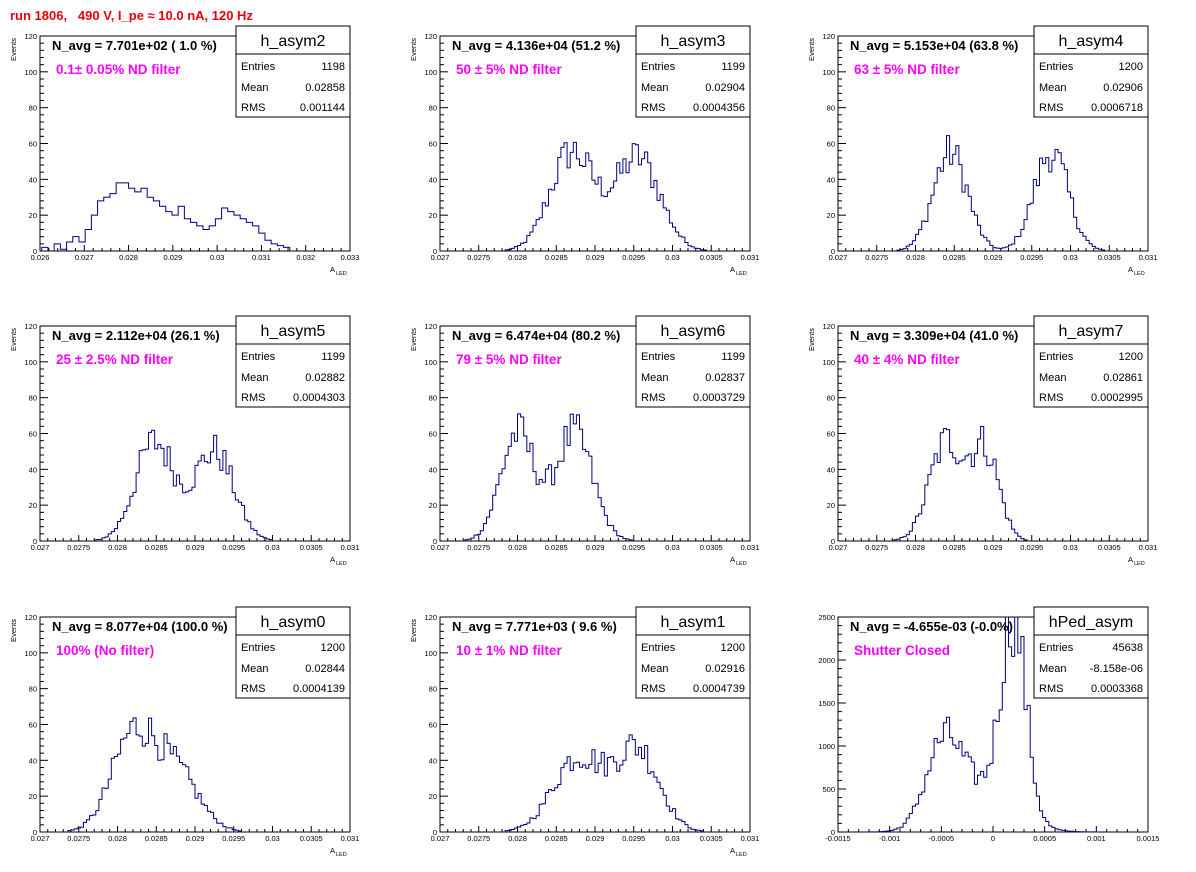 This screenshot has height=872, width=1196. What do you see at coordinates (828, 789) in the screenshot?
I see `y-tick-label: 500` at bounding box center [828, 789].